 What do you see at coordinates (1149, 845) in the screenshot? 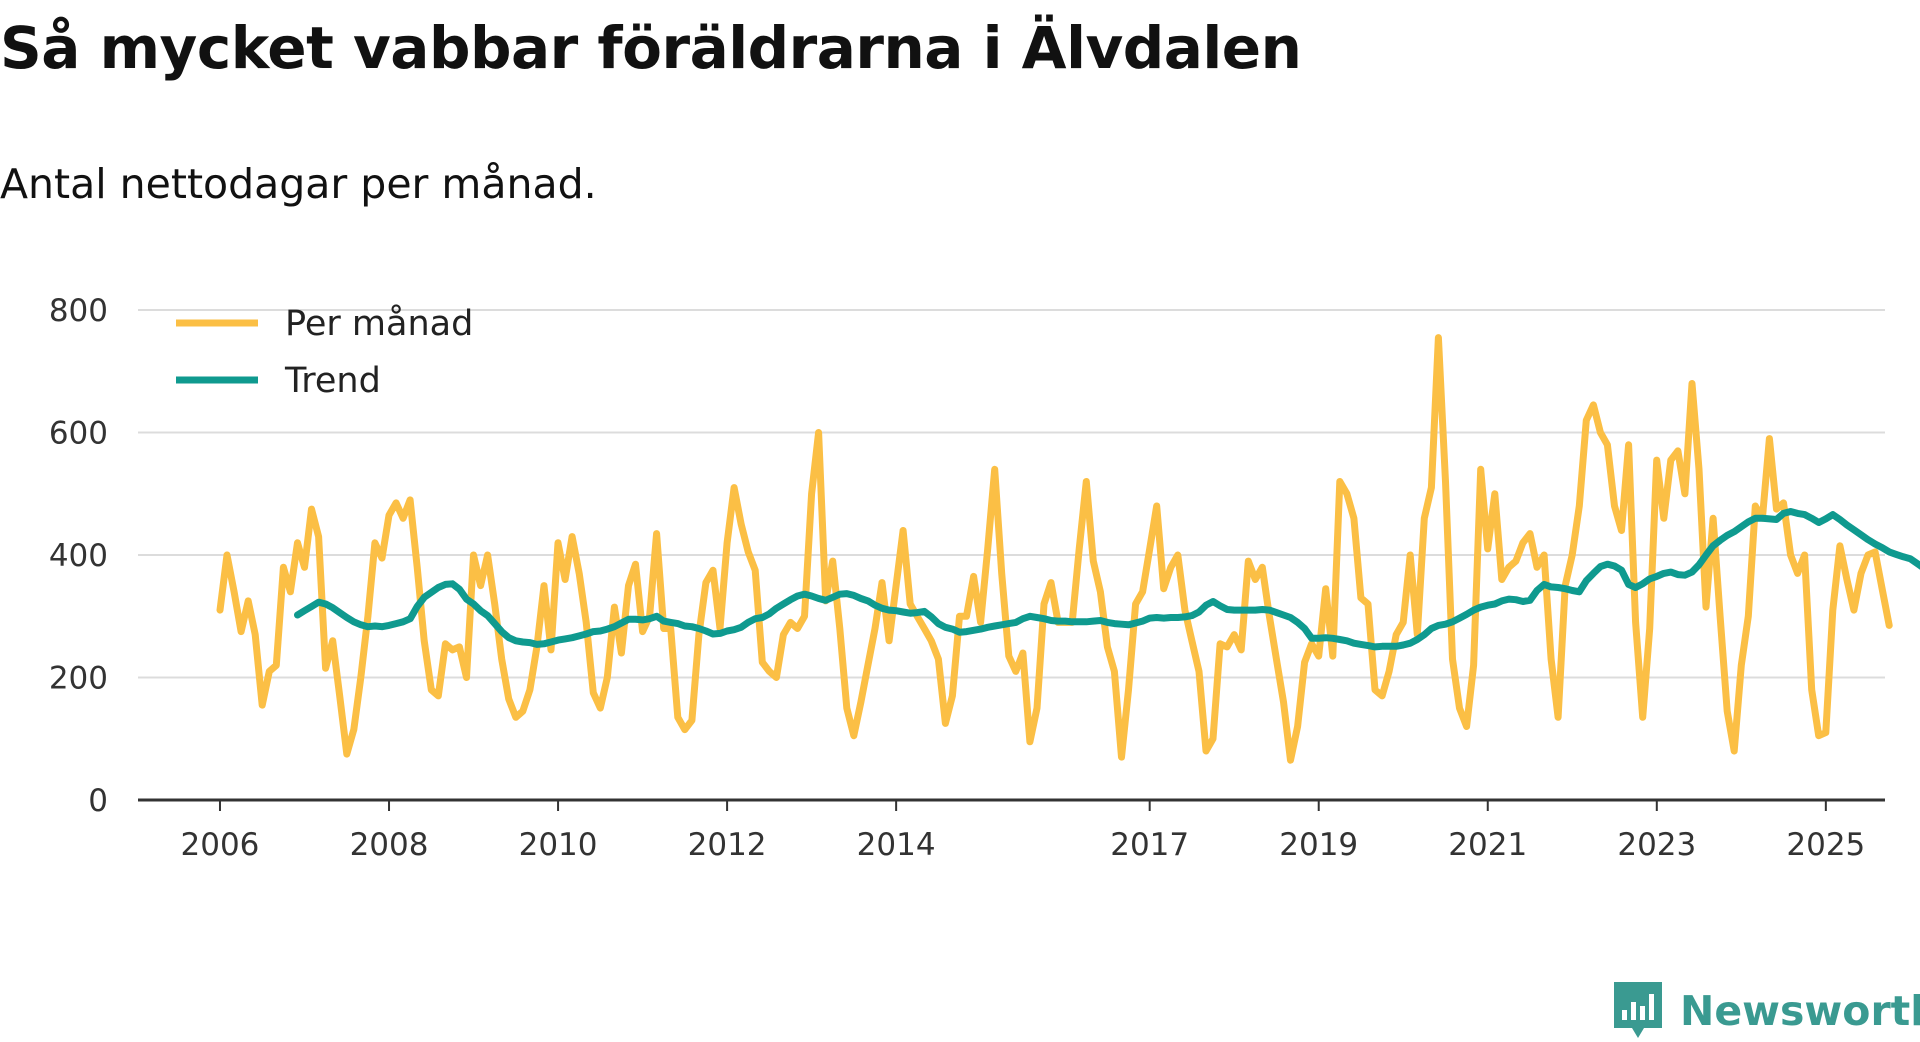
I see `x-tick-label: 2017` at bounding box center [1149, 845].